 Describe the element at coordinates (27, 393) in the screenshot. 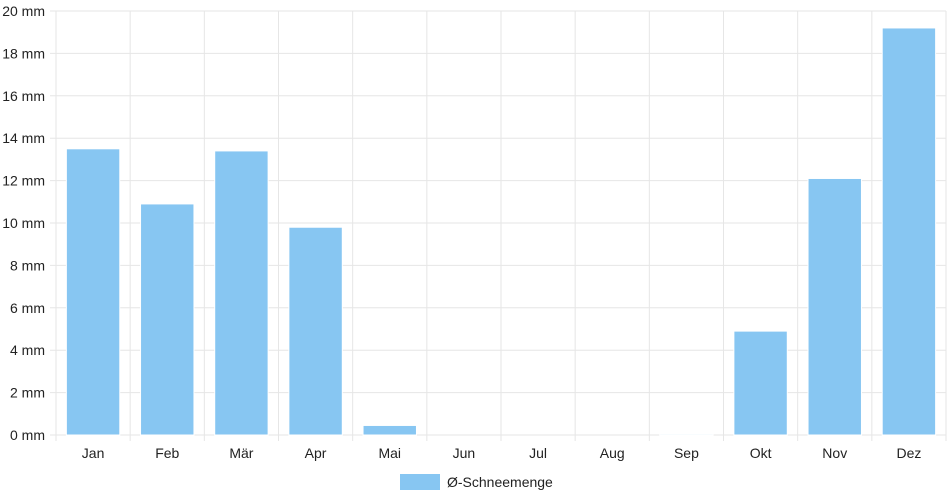

I see `y-tick-label: 2 mm` at that location.